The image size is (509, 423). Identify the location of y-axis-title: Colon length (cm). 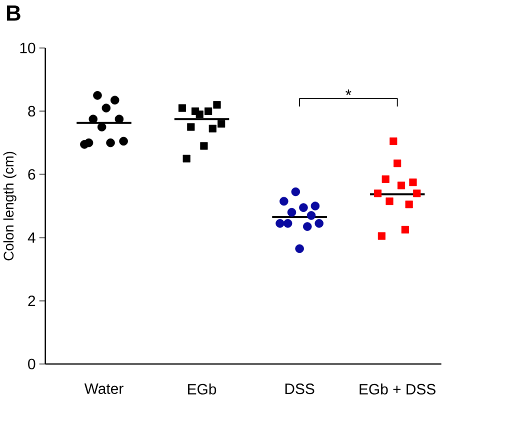
(9, 206).